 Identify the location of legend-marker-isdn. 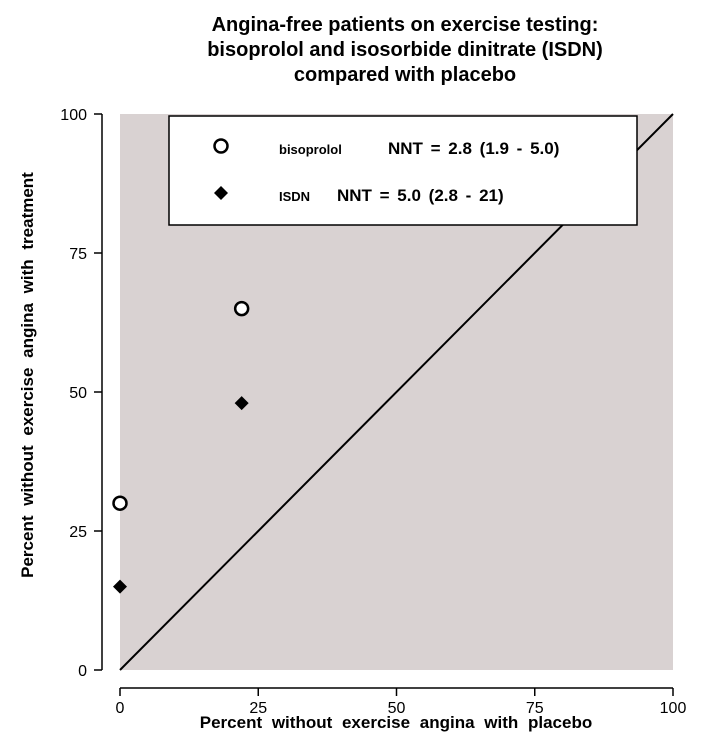
(221, 193).